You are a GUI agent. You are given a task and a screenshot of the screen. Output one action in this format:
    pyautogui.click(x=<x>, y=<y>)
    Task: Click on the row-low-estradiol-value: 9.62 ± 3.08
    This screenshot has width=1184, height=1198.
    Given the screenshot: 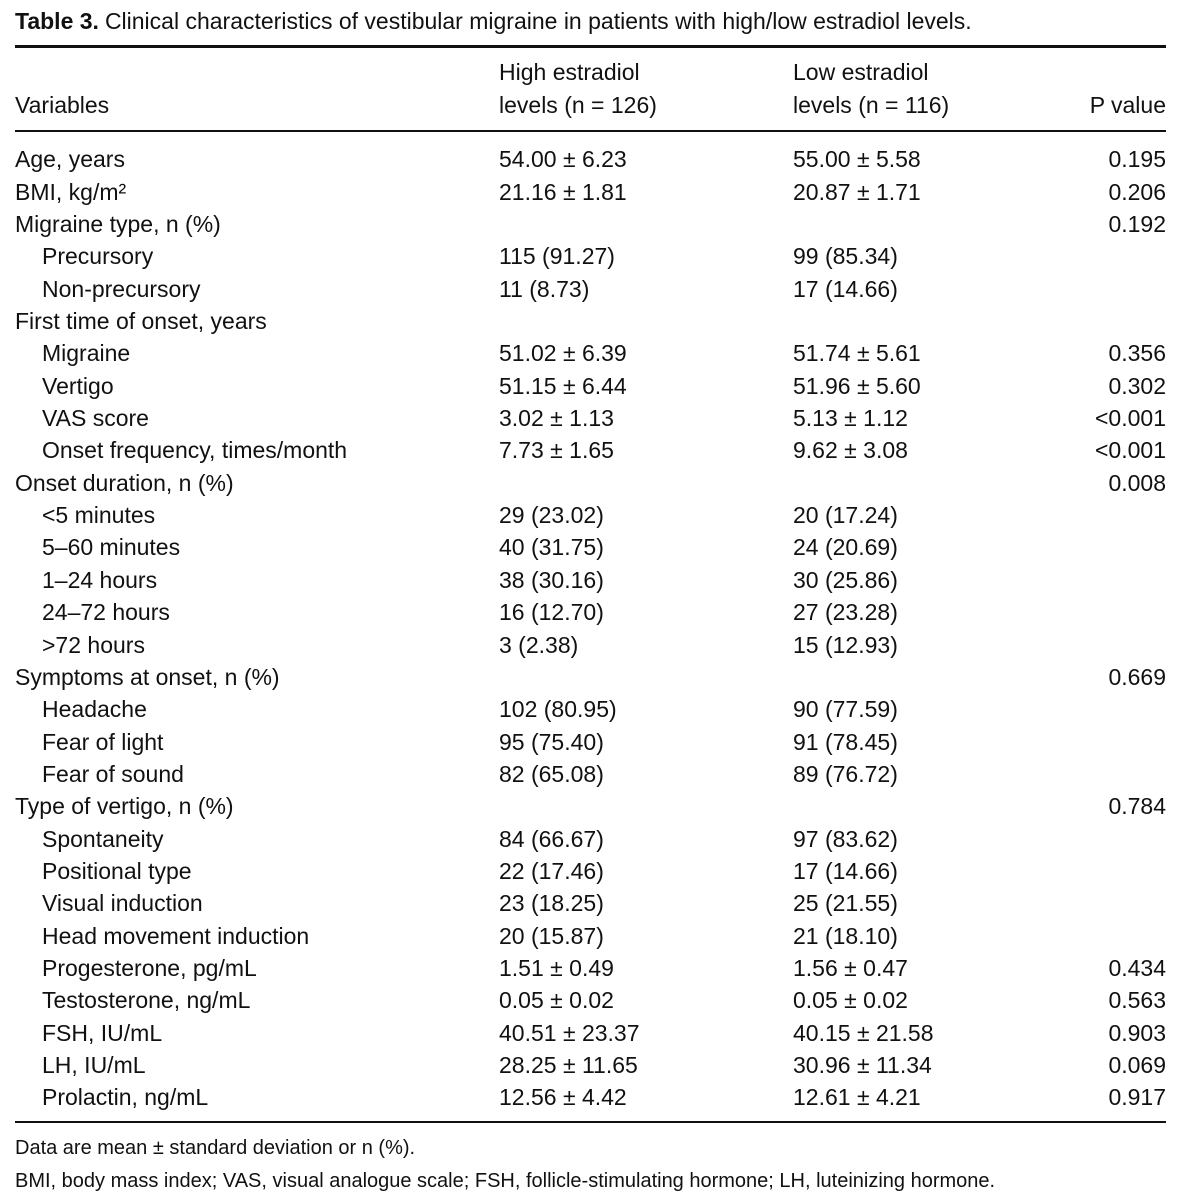 What is the action you would take?
    pyautogui.click(x=850, y=450)
    